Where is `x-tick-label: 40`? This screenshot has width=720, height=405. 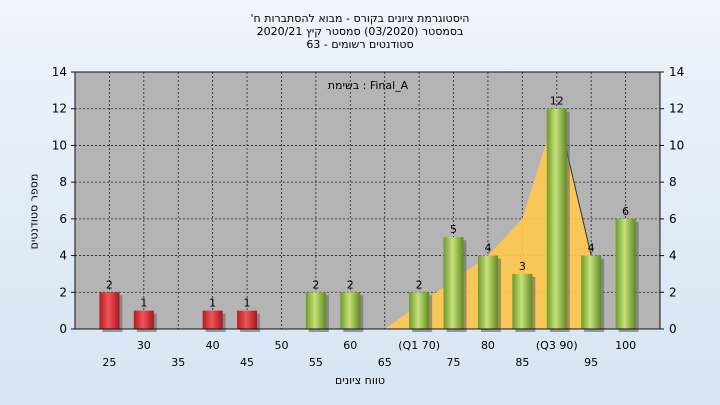
x-tick-label: 40 is located at coordinates (213, 345).